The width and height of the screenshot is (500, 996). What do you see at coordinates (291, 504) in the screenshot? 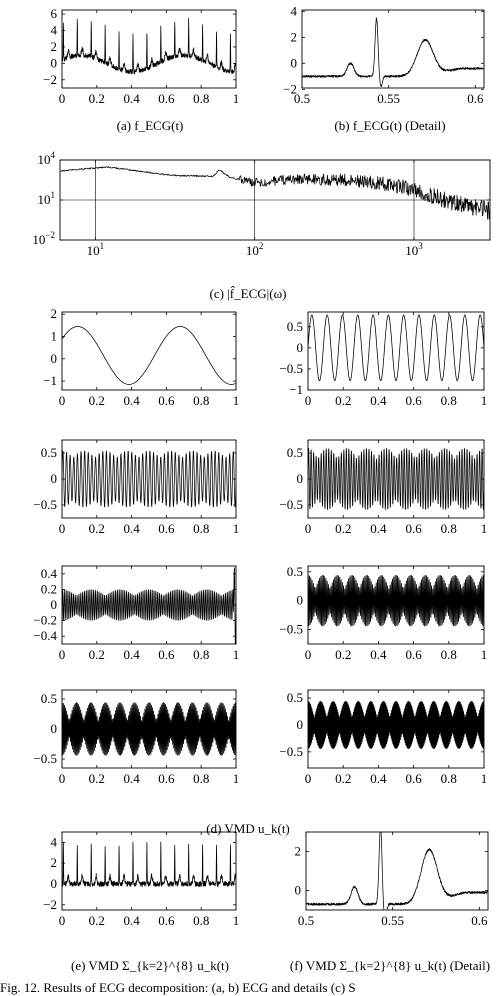
I see `ytick-label-d4-0: −0.5` at bounding box center [291, 504].